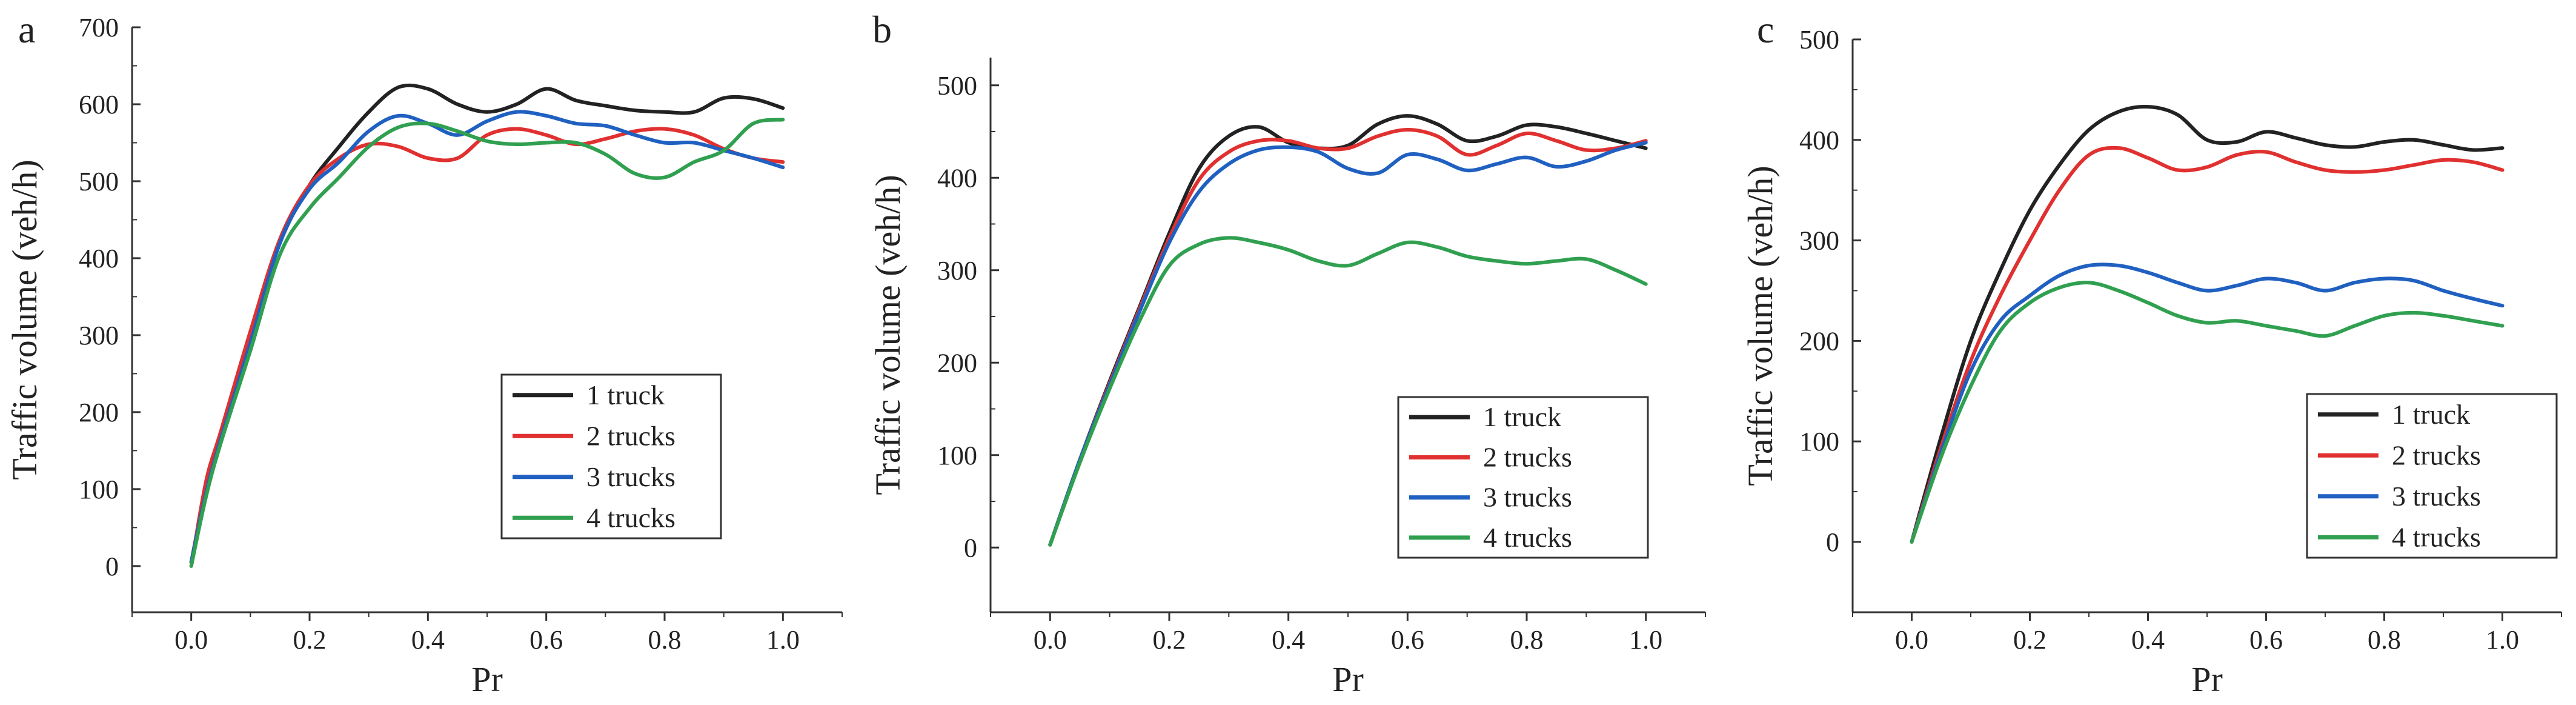 The height and width of the screenshot is (705, 2576). What do you see at coordinates (99, 104) in the screenshot?
I see `y-tick-label: 600` at bounding box center [99, 104].